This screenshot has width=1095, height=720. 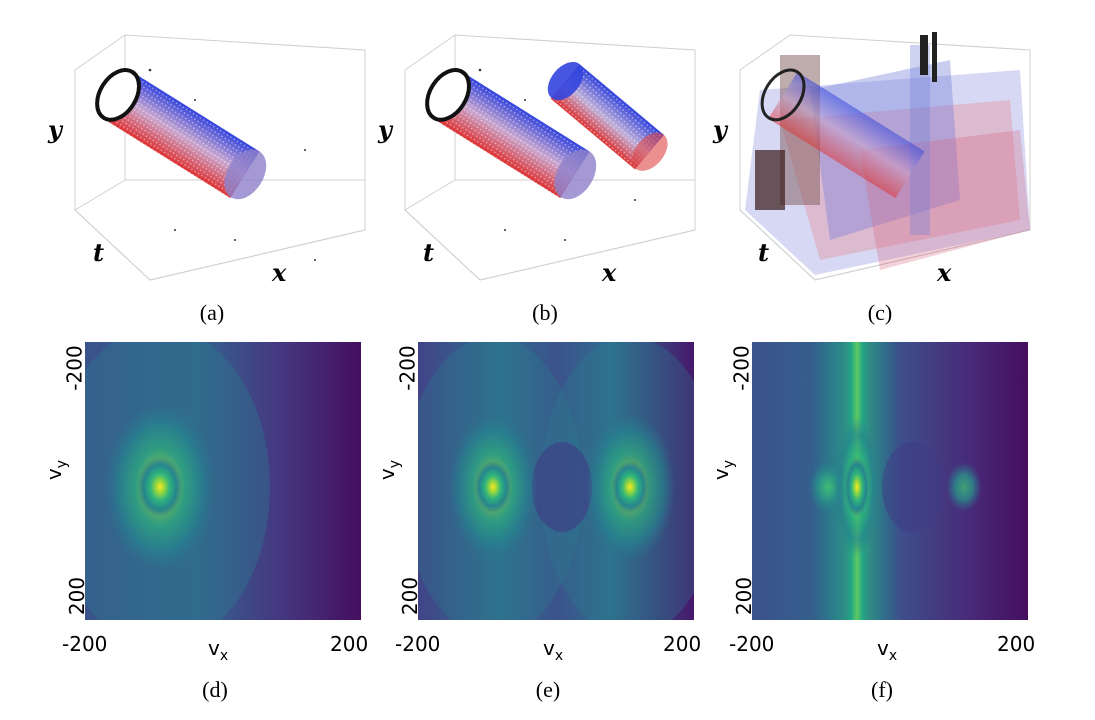 What do you see at coordinates (1016, 644) in the screenshot?
I see `xtick-f-right: 200` at bounding box center [1016, 644].